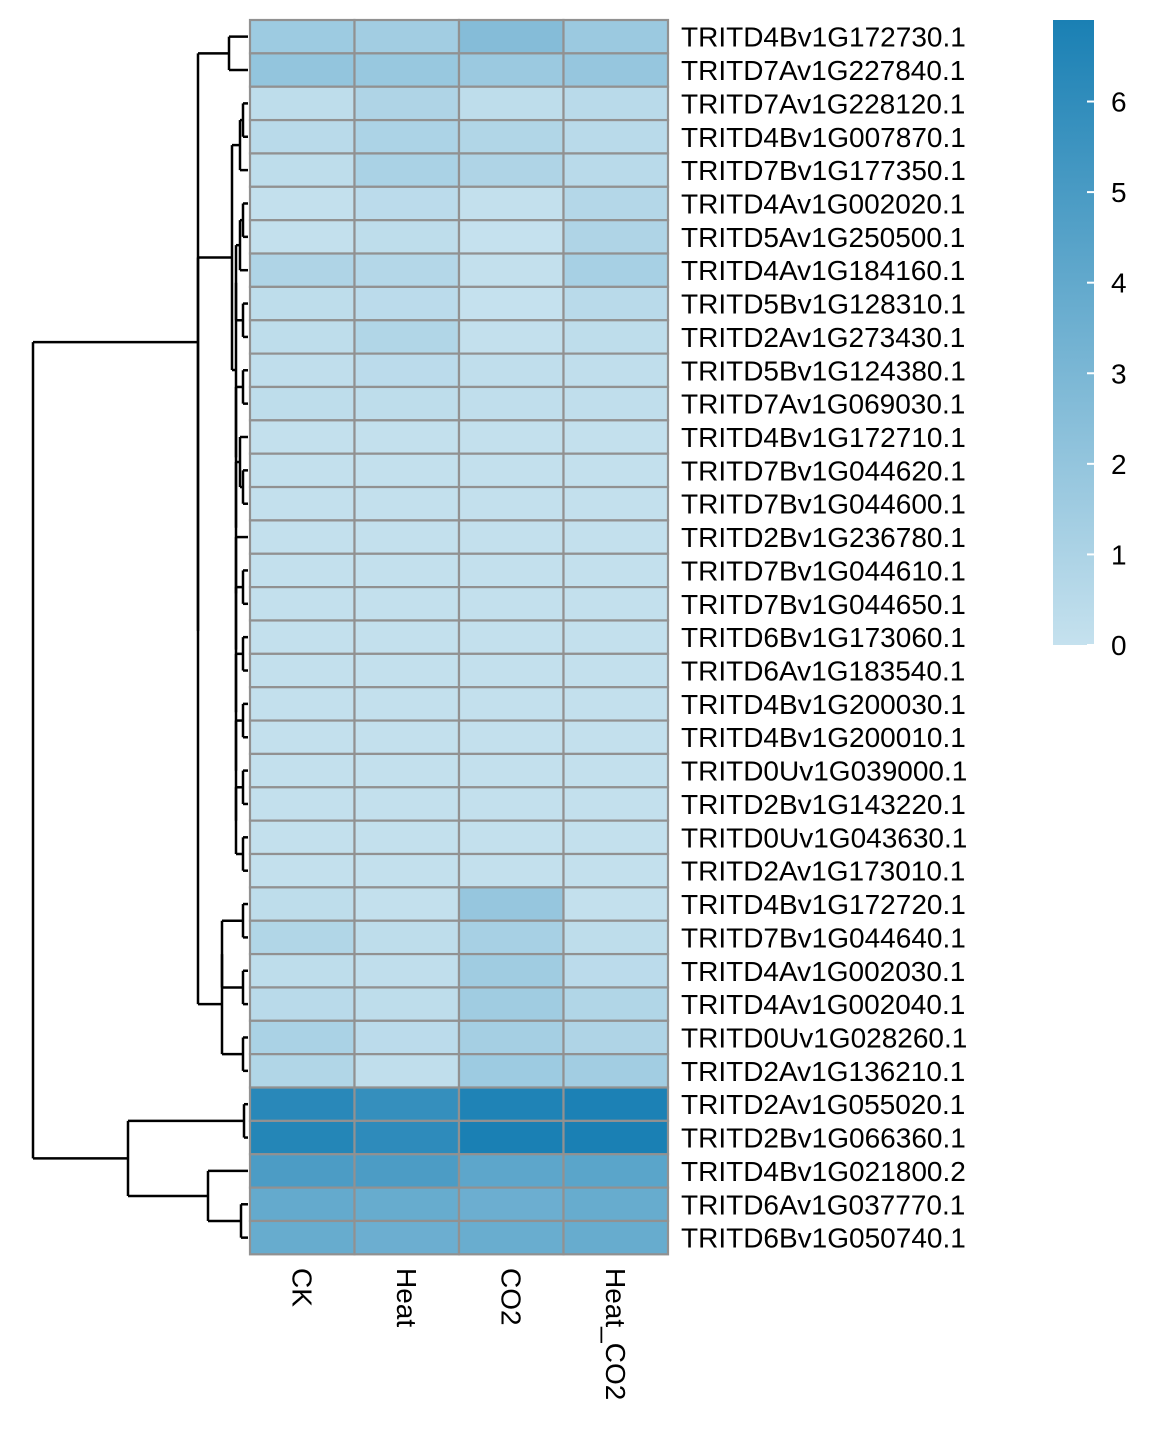 This screenshot has width=1172, height=1453. Describe the element at coordinates (824, 1037) in the screenshot. I see `row-label: TRITD0Uv1G028260.1` at that location.